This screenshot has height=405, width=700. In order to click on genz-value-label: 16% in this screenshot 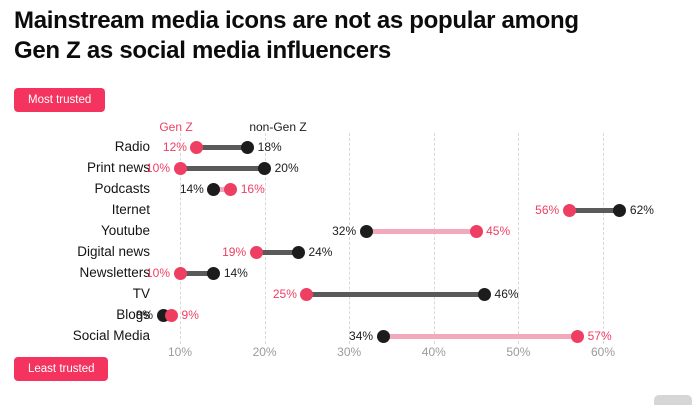, I will do `click(252, 189)`.